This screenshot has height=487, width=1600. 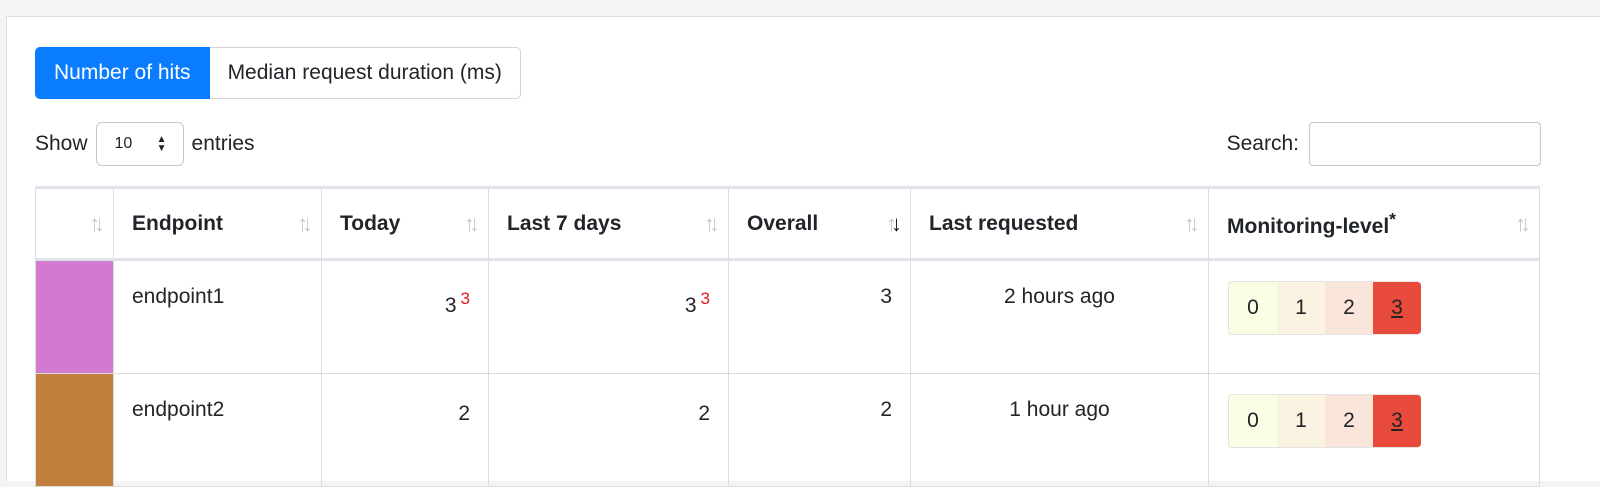 I want to click on column-header-last-requested: Last requested ↑↓, so click(x=1059, y=223).